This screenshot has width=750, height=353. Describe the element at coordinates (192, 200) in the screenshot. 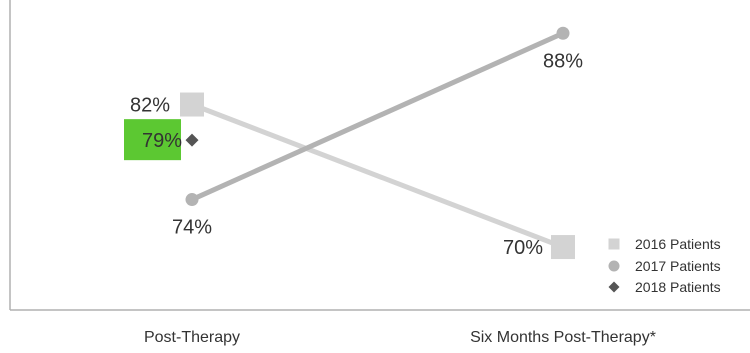

I see `2017-patients-marker-1` at that location.